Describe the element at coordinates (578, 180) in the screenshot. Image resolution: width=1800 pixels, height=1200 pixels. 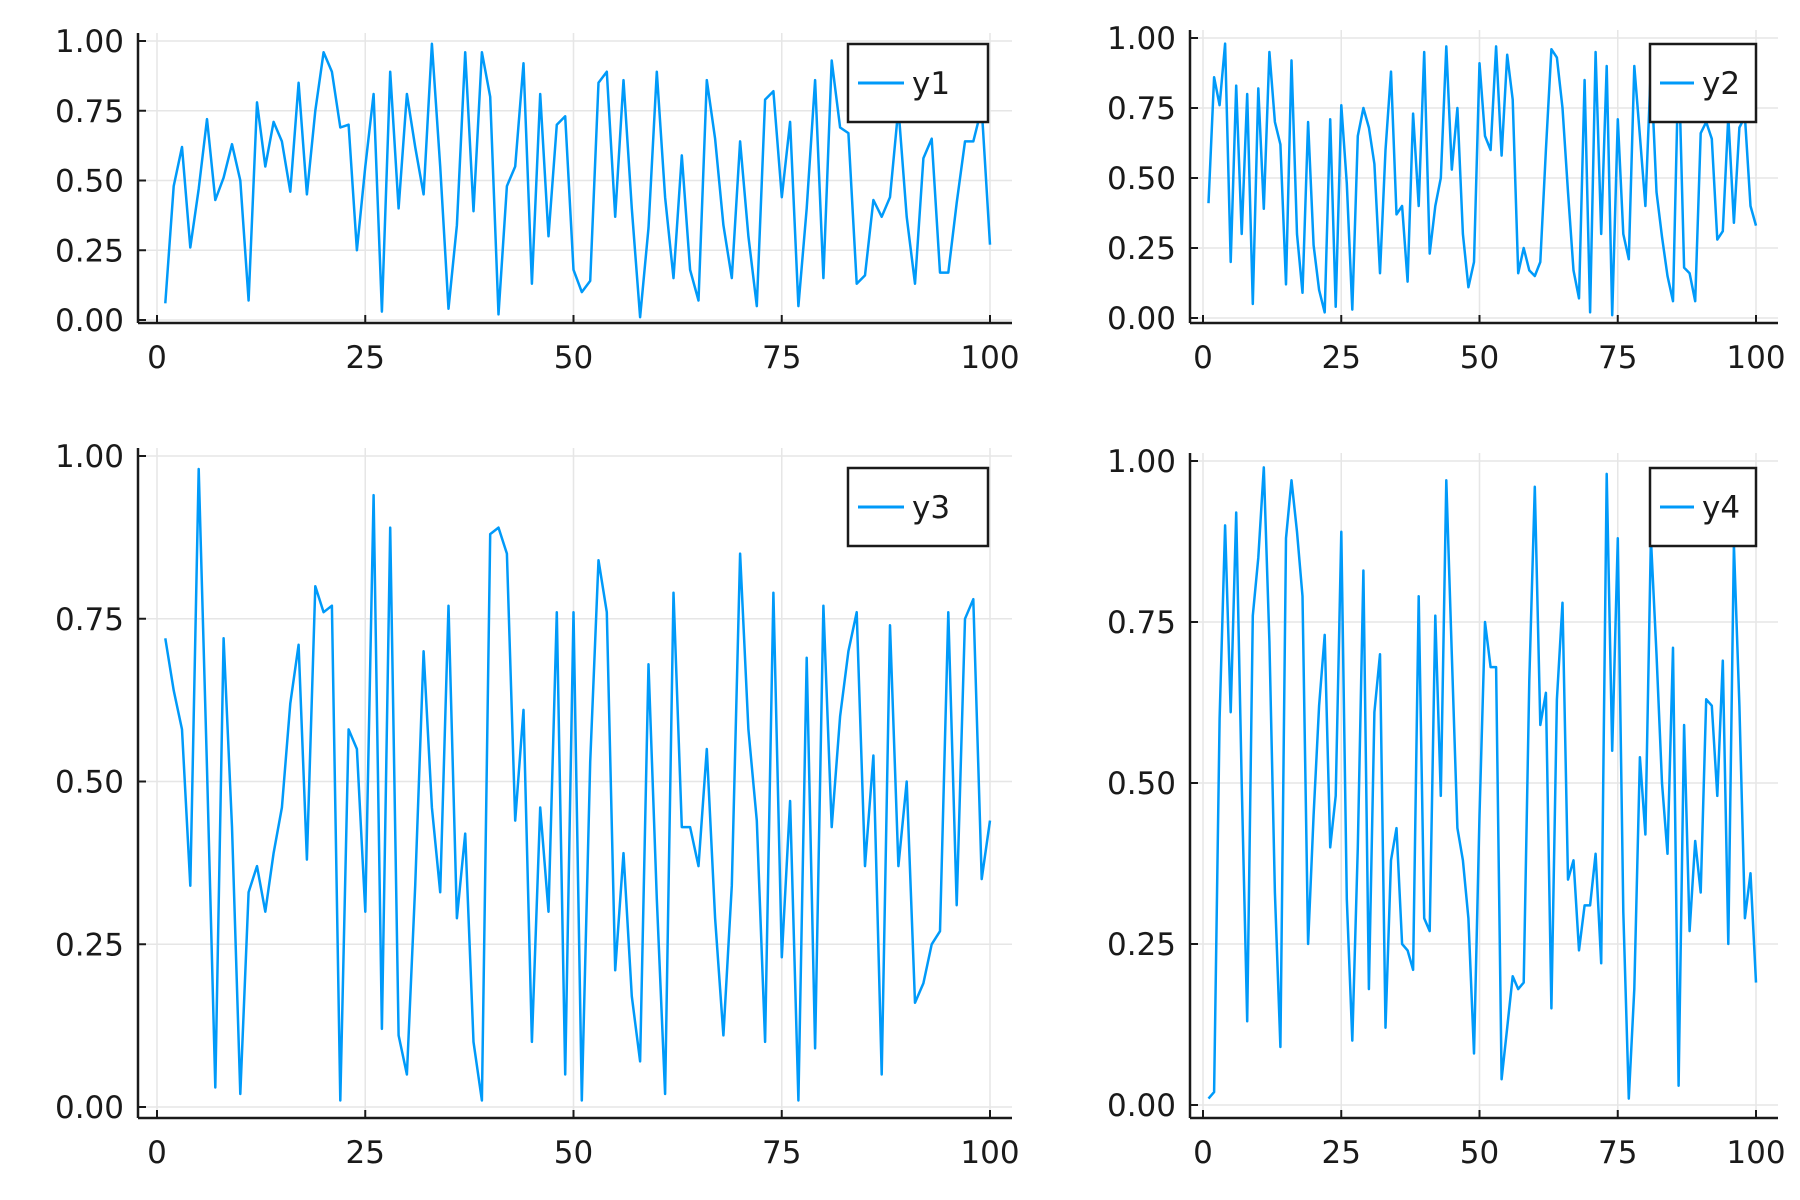
I see `series-line-y1` at that location.